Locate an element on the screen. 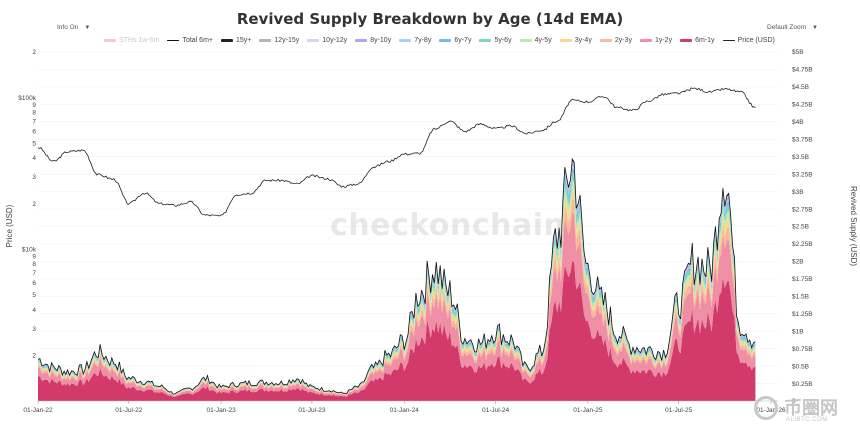 The height and width of the screenshot is (431, 860). legend-label: 3y-4y is located at coordinates (583, 40).